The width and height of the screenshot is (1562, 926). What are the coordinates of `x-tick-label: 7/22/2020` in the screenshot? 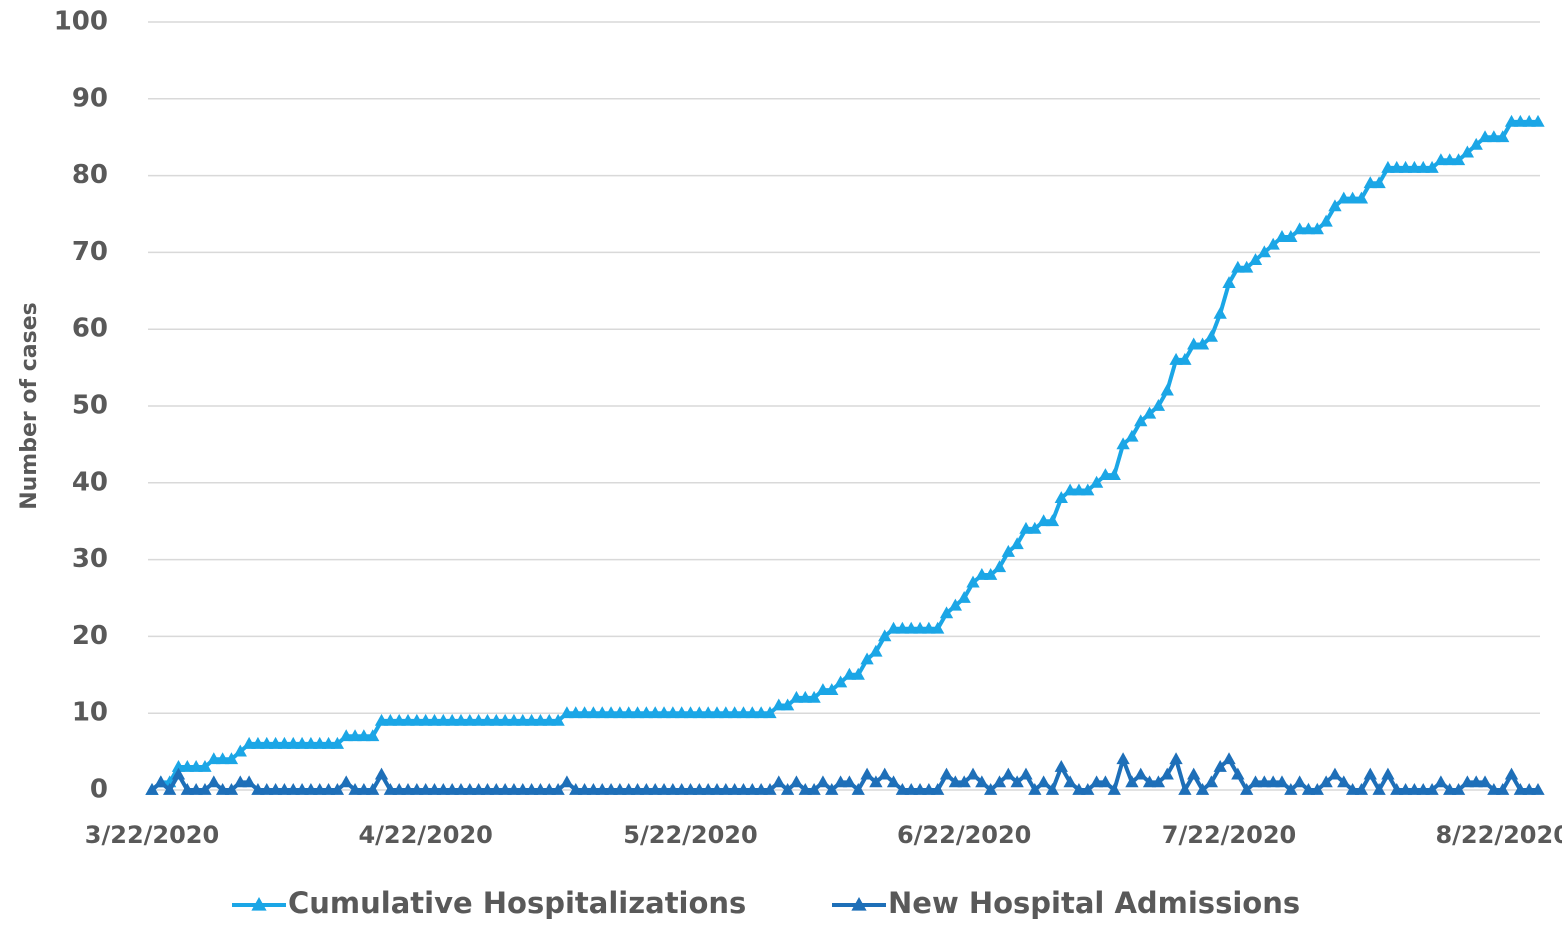 It's located at (1229, 835).